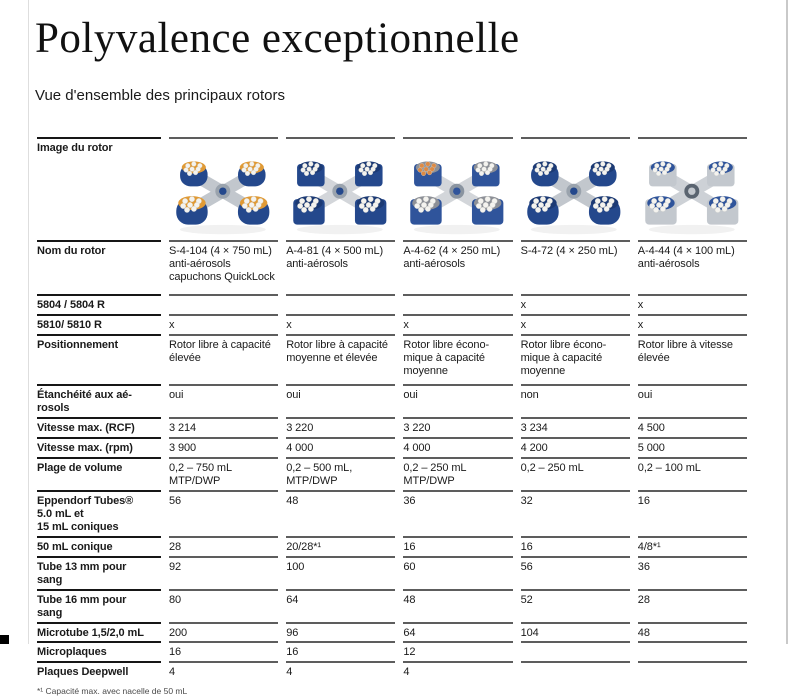  I want to click on row-label: Vitesse max. (rpm), so click(99, 446).